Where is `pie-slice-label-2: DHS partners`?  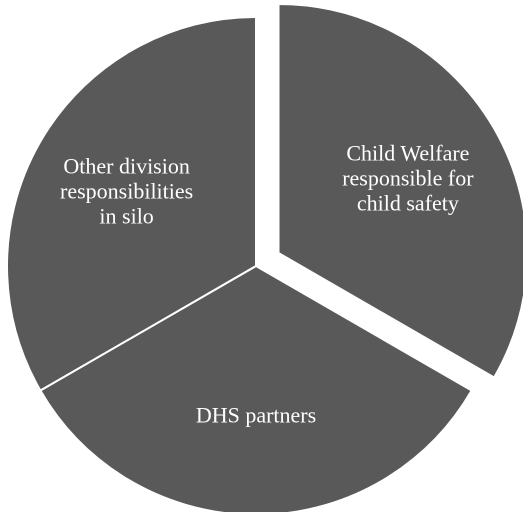 pie-slice-label-2: DHS partners is located at coordinates (256, 414).